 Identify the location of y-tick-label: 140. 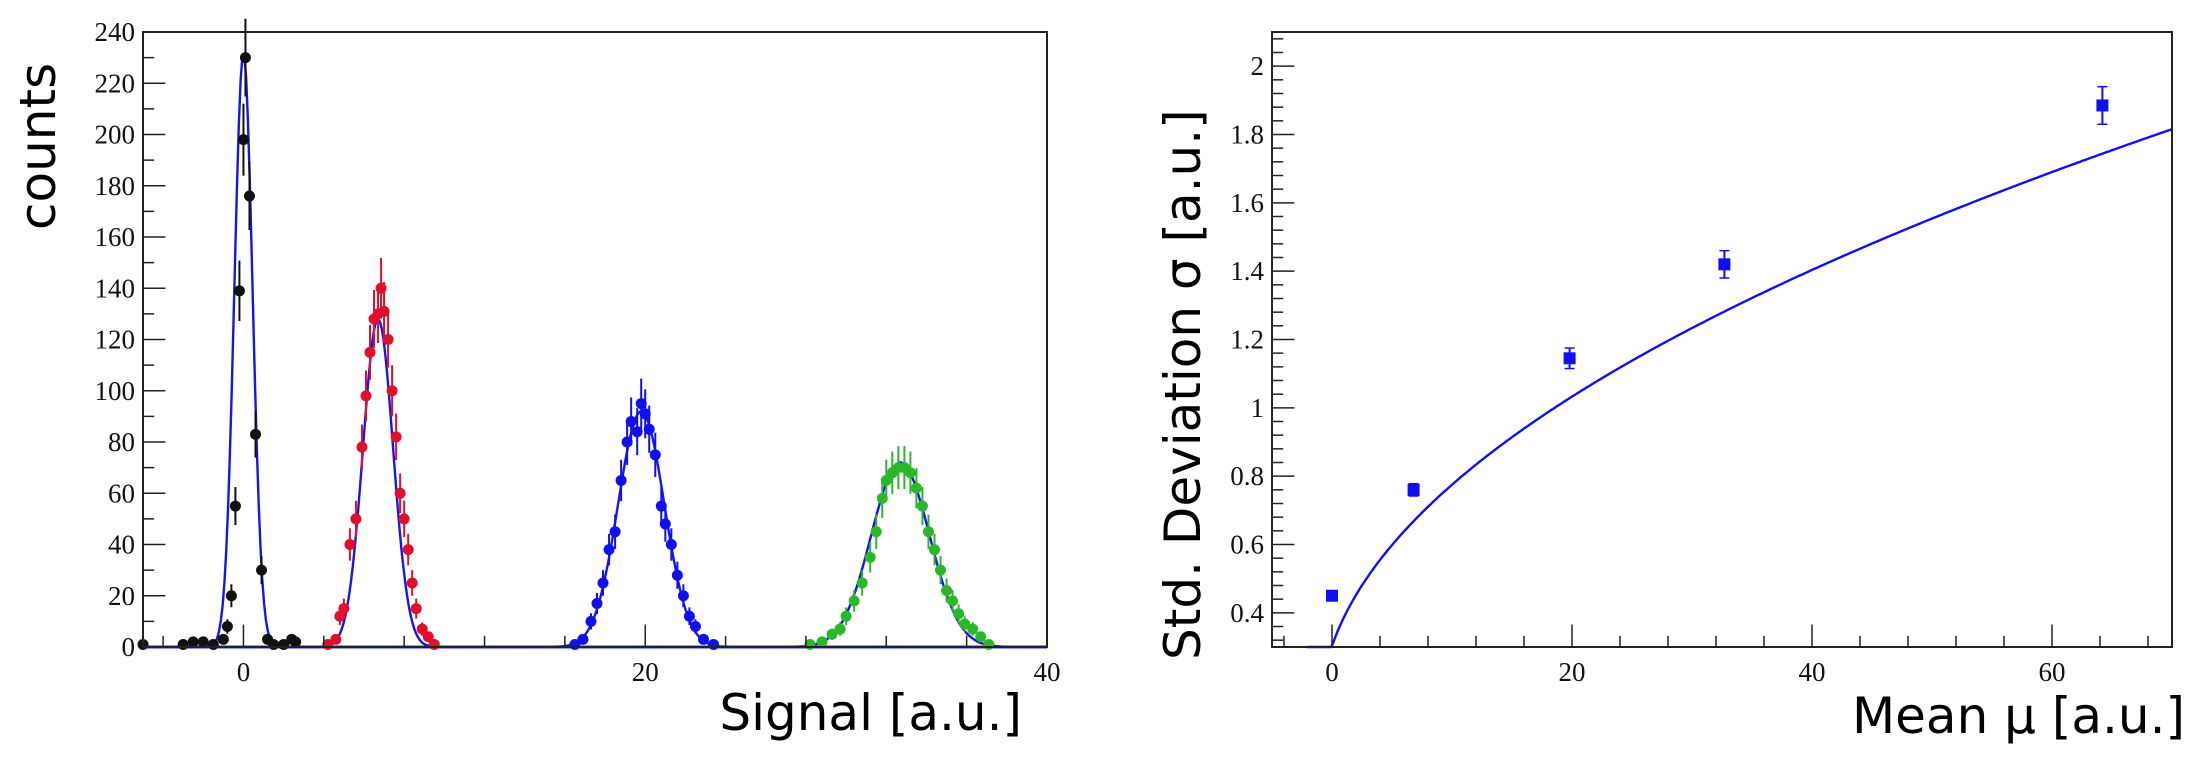
(115, 288).